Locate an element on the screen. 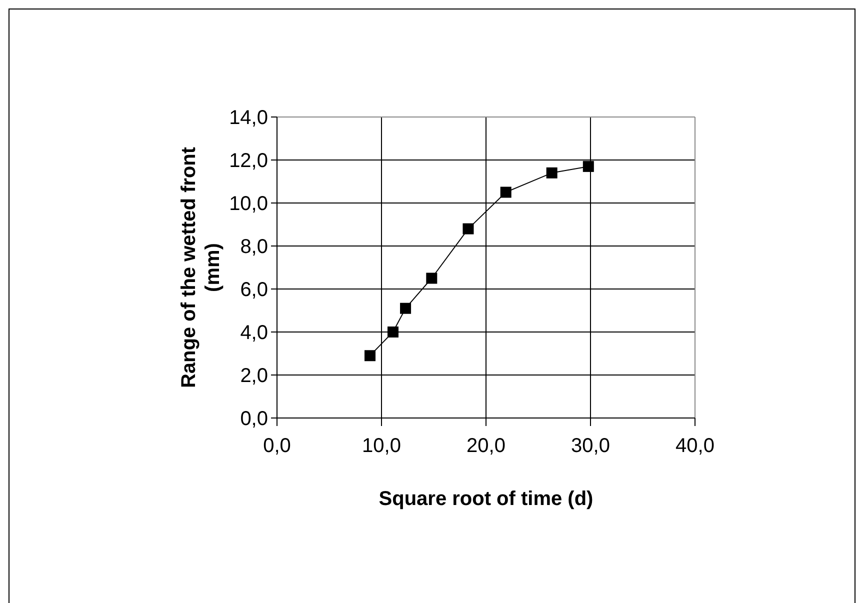 The width and height of the screenshot is (864, 603). x-tick-label: 20,0 is located at coordinates (486, 446).